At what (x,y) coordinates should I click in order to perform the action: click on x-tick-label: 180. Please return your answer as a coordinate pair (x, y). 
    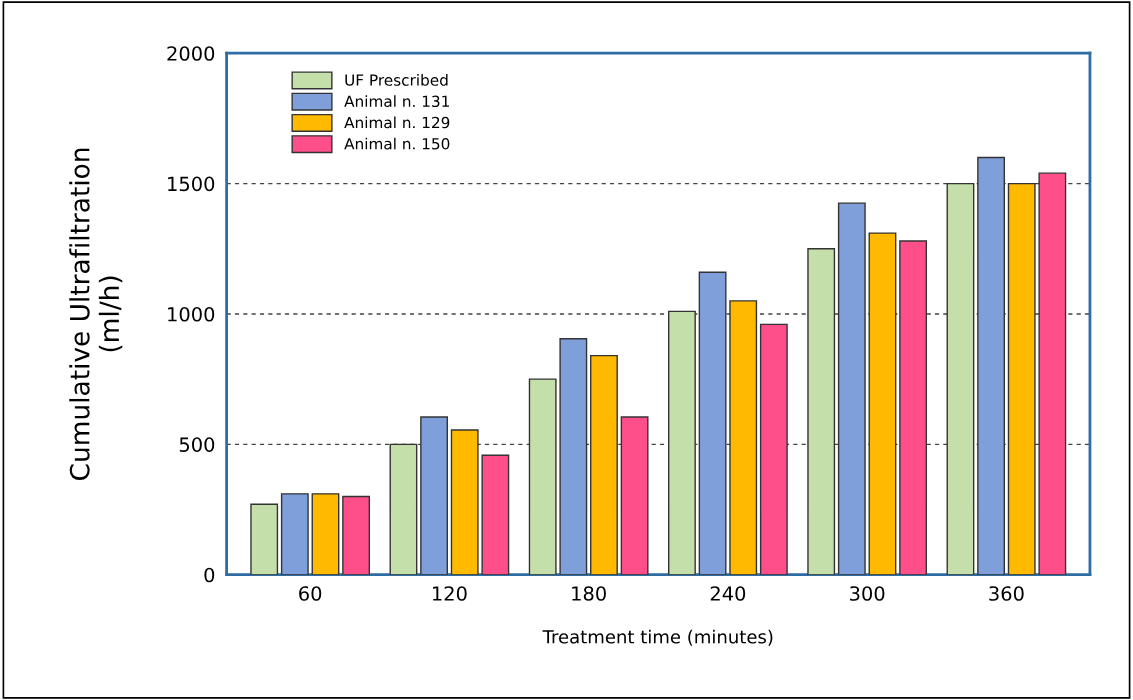
    Looking at the image, I should click on (589, 593).